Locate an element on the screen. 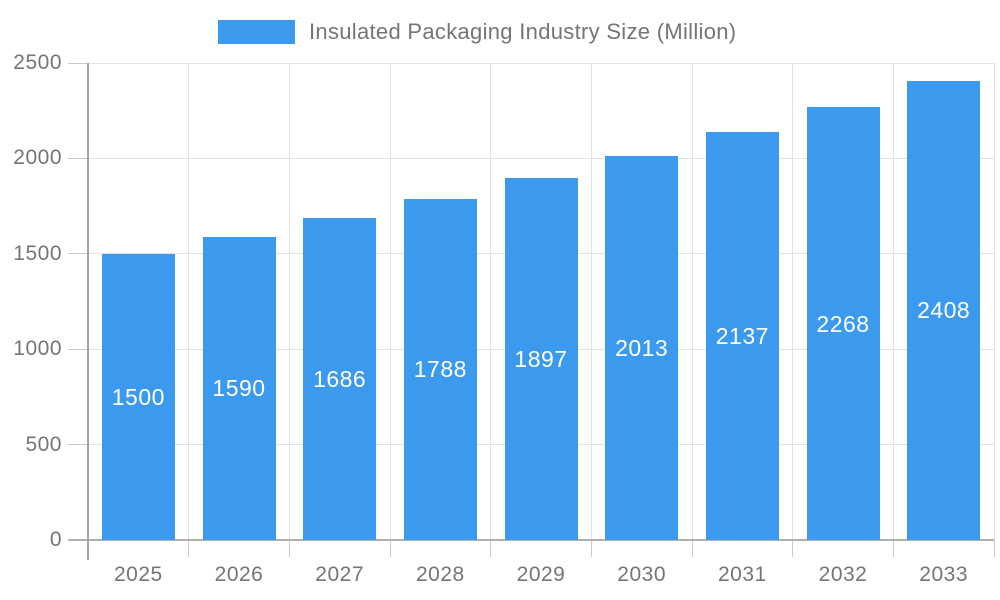  y-axis-tick-label: 2000 is located at coordinates (37, 158).